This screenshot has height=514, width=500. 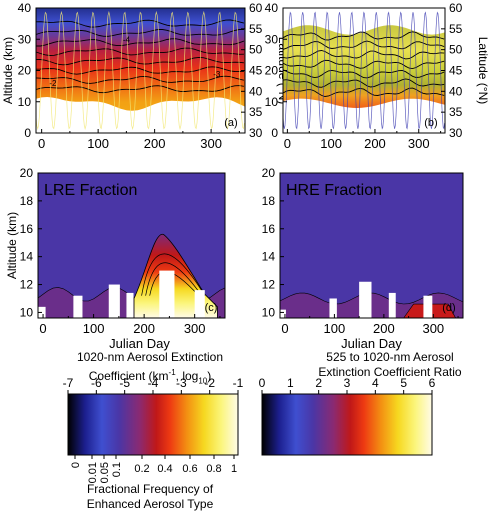 What do you see at coordinates (347, 424) in the screenshot?
I see `right-colorbar` at bounding box center [347, 424].